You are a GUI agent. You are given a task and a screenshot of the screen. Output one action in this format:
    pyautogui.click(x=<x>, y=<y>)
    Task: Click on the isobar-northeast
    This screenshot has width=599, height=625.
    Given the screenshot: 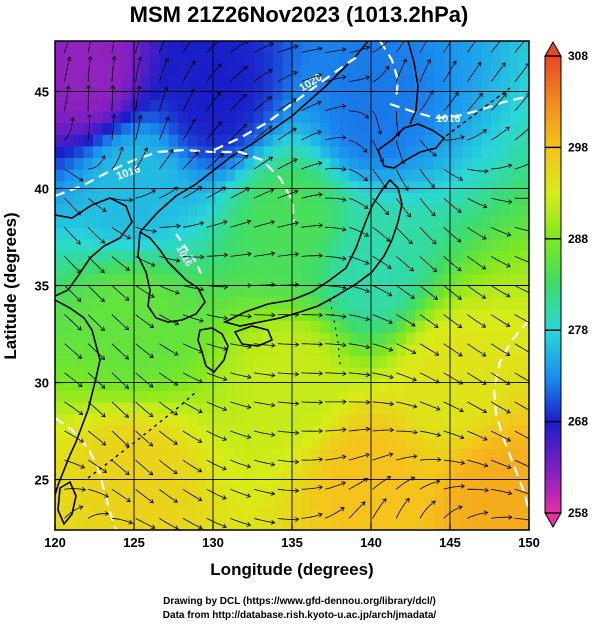 What is the action you would take?
    pyautogui.click(x=389, y=71)
    